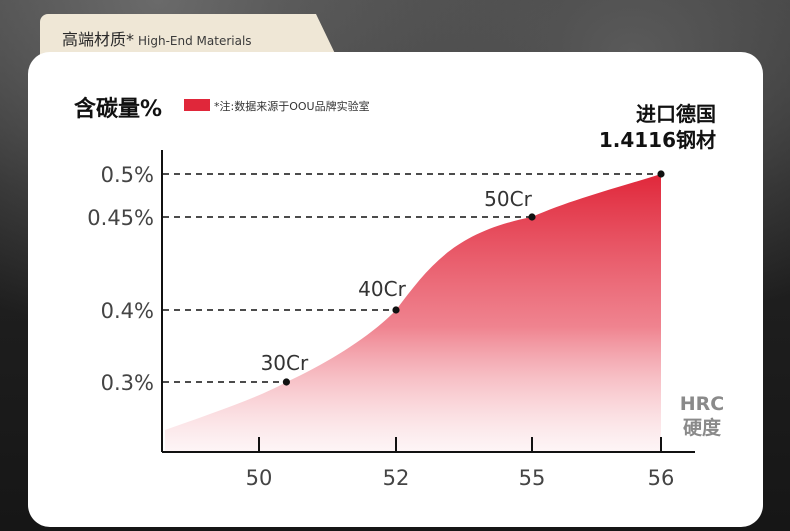  What do you see at coordinates (292, 106) in the screenshot?
I see `legend-note: *注:数据来源于OOU品牌实验室` at bounding box center [292, 106].